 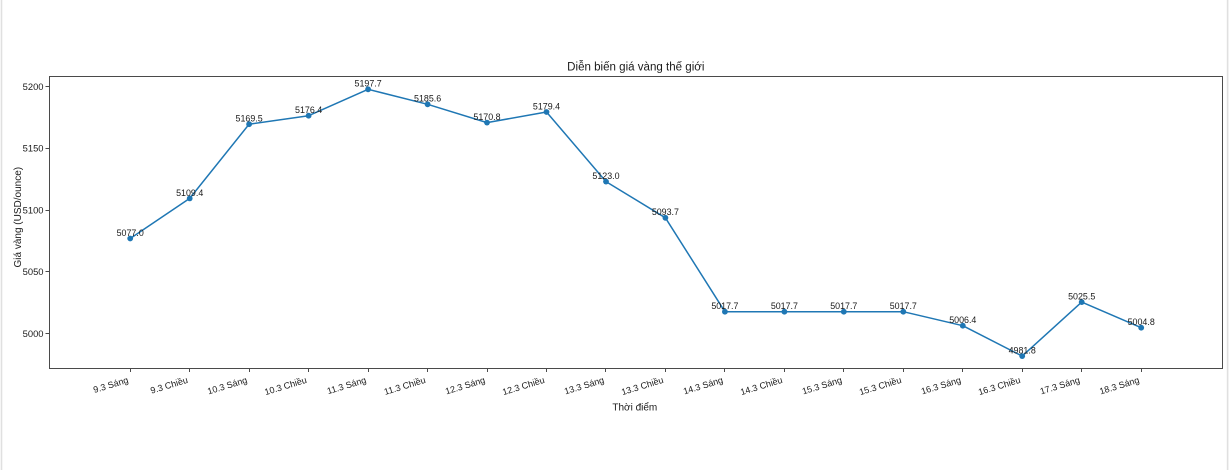 What do you see at coordinates (605, 176) in the screenshot?
I see `svg-text: 5123.0` at bounding box center [605, 176].